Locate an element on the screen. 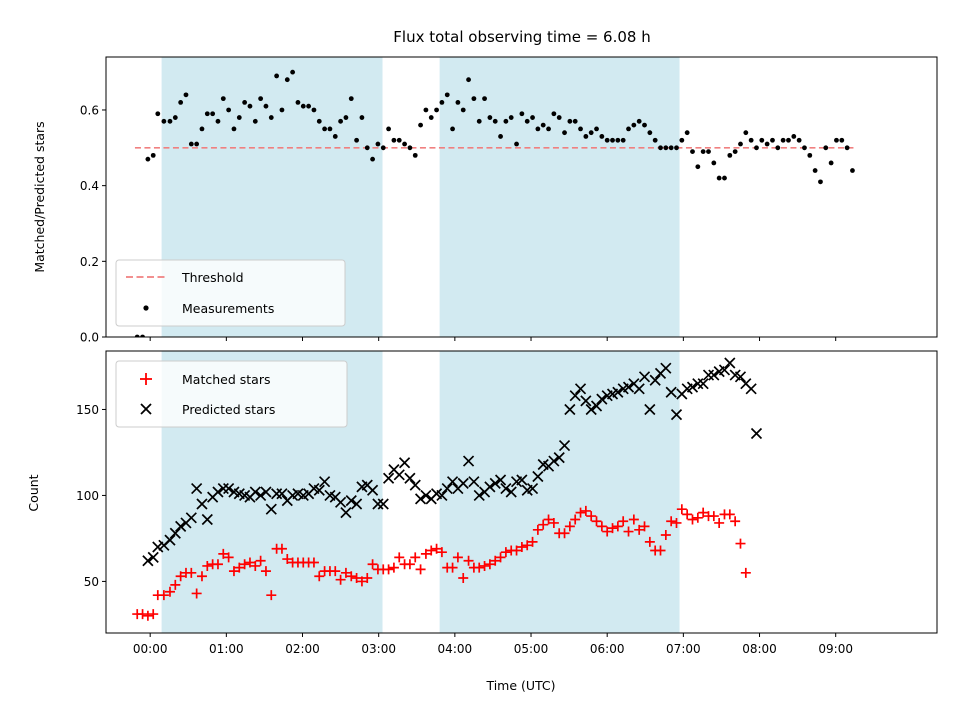  y-tick-label: 0.6 is located at coordinates (89, 110).